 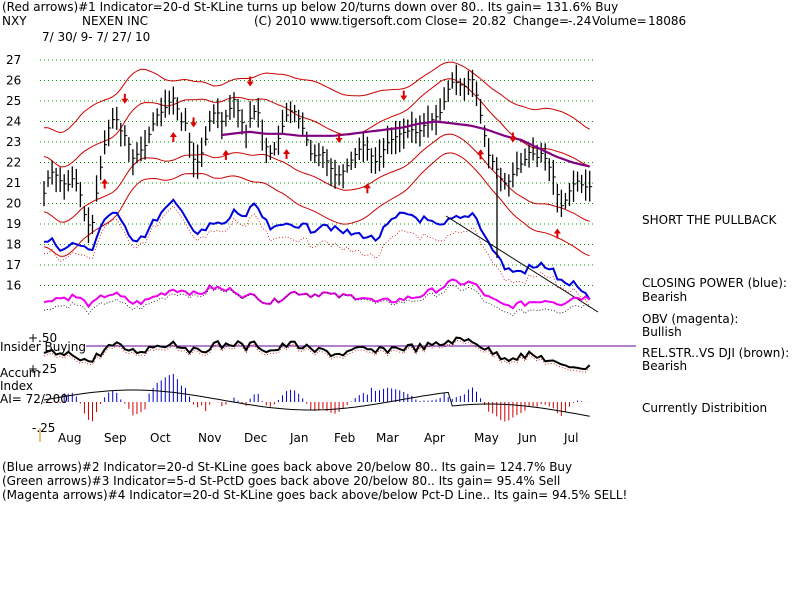 I want to click on obv-ma, so click(x=316, y=300).